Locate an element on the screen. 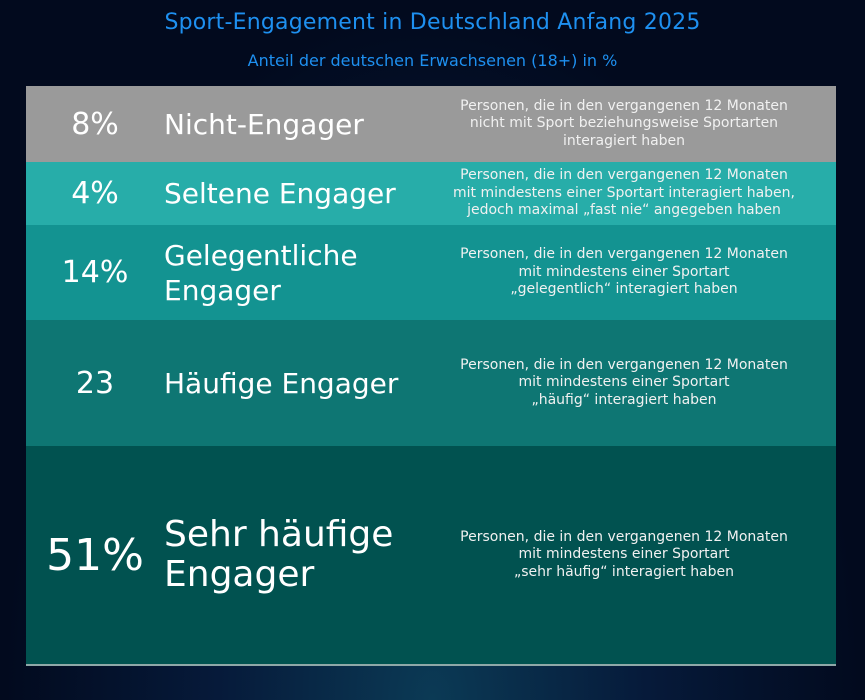 This screenshot has width=865, height=700. description-line: „häufig“ interagiert haben is located at coordinates (624, 399).